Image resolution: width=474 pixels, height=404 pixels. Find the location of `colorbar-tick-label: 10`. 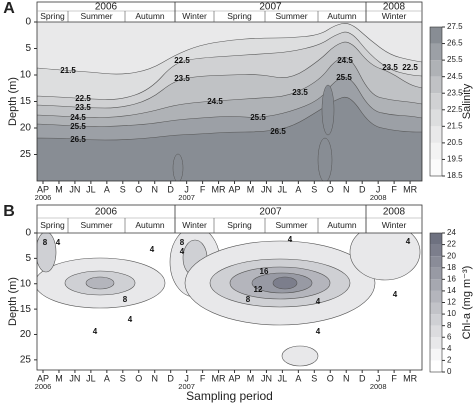

colorbar-tick-label: 10 is located at coordinates (451, 313).